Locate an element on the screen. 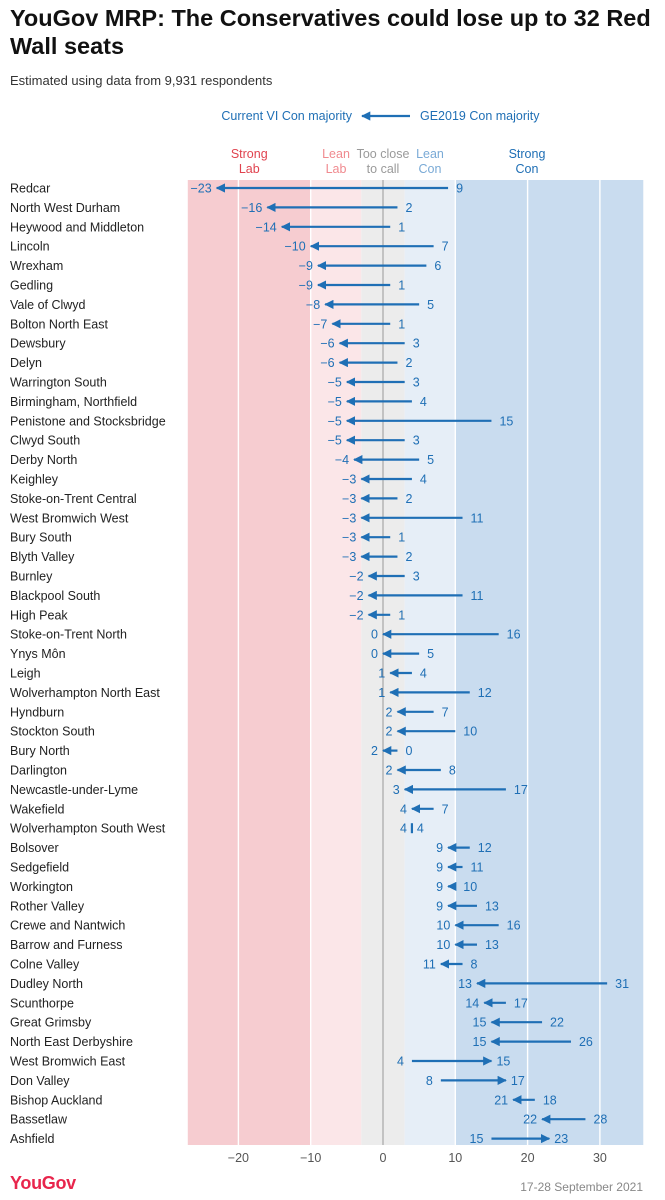 Image resolution: width=665 pixels, height=1200 pixels. zone-header-strong-lab-line1: Strong is located at coordinates (249, 154).